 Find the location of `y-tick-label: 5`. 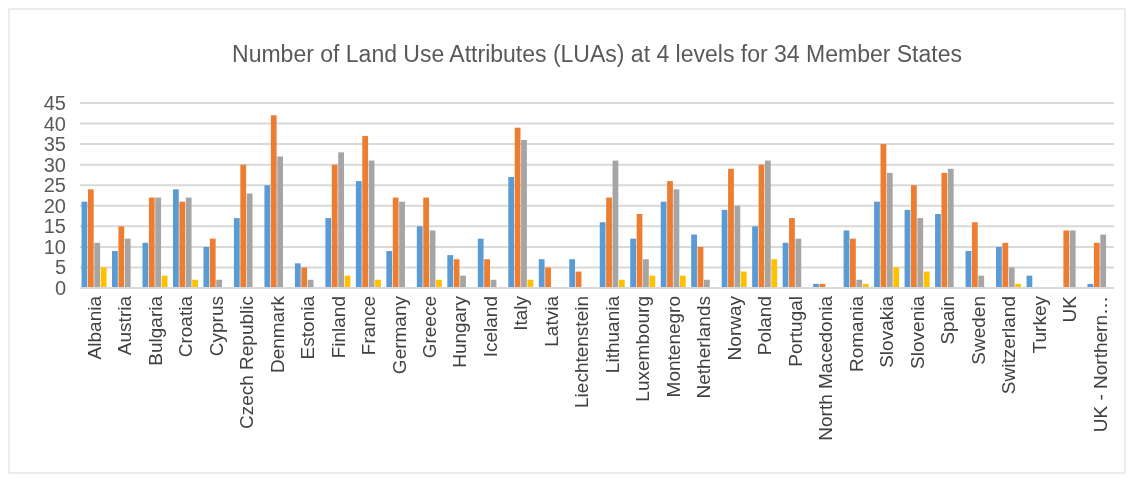

y-tick-label: 5 is located at coordinates (60, 267).